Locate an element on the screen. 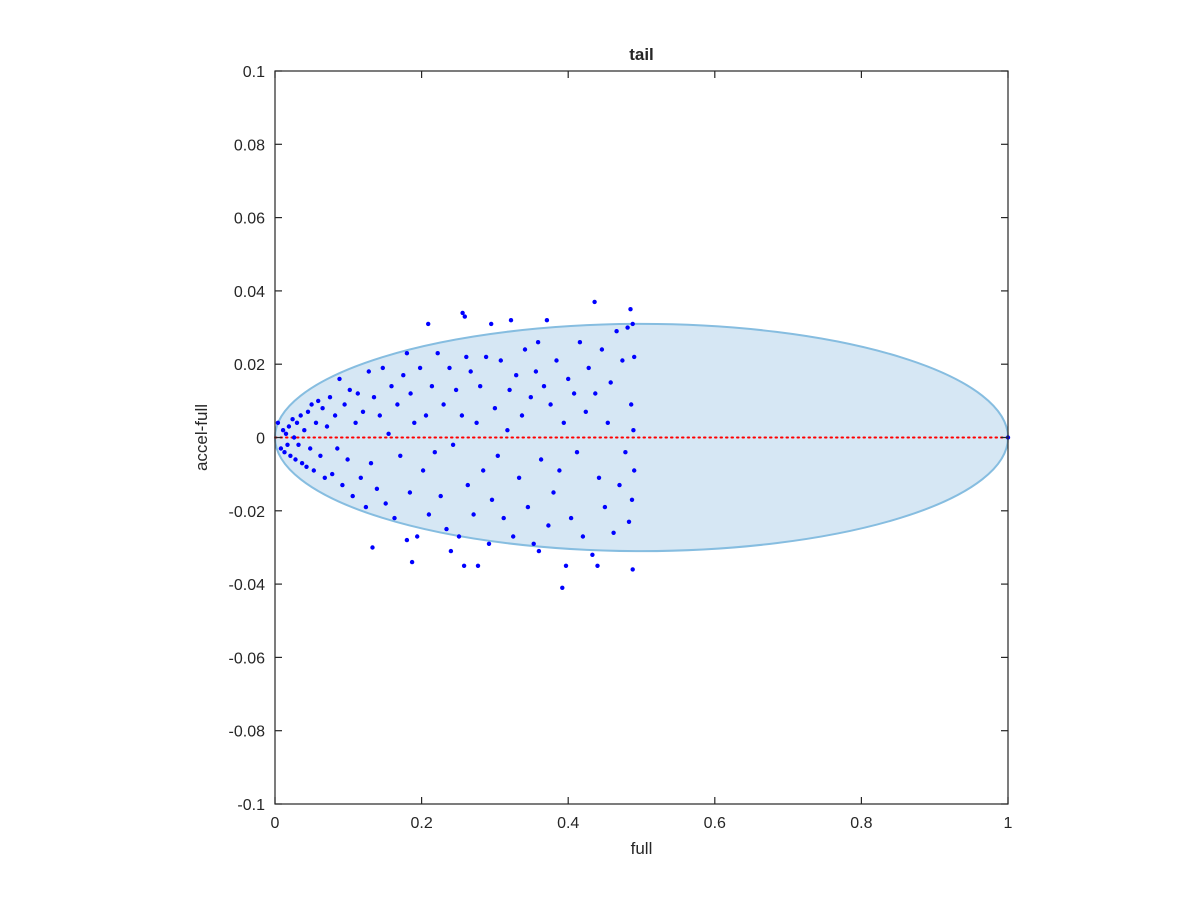  x-tick-label: 0 is located at coordinates (275, 823).